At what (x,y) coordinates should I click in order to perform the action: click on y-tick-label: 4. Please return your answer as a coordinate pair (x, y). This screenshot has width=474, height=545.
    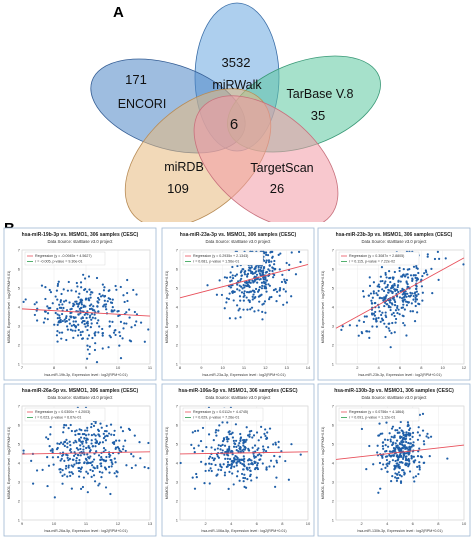
    Looking at the image, I should click on (177, 306).